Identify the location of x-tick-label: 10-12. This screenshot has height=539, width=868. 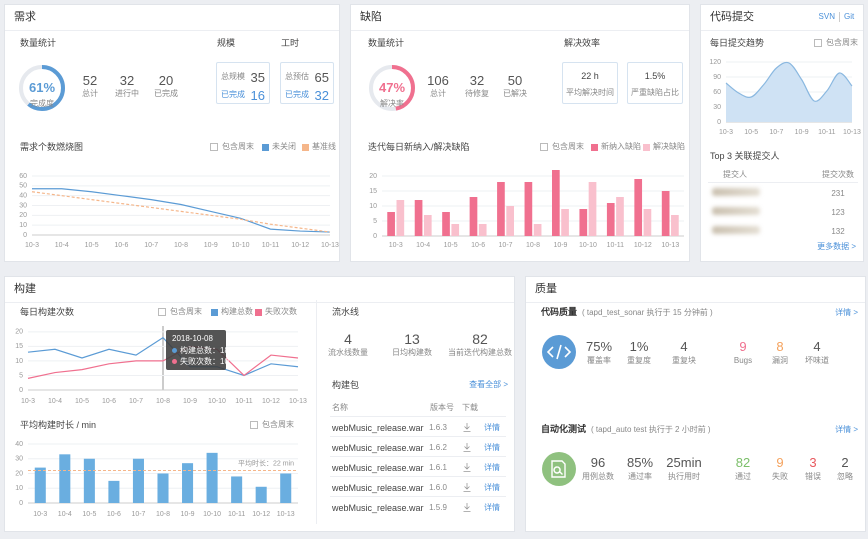
(300, 245).